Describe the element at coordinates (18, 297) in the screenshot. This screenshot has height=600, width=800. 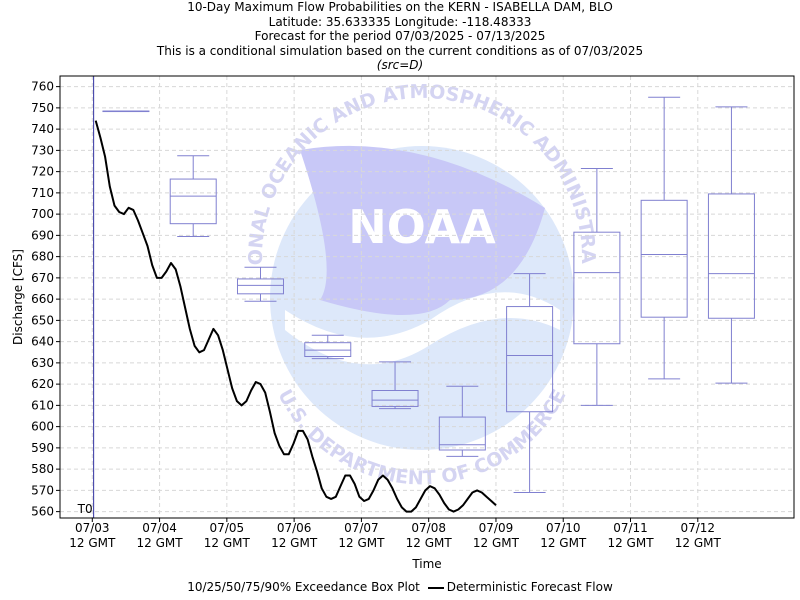
I see `y-axis-title: Discharge [CFS]` at that location.